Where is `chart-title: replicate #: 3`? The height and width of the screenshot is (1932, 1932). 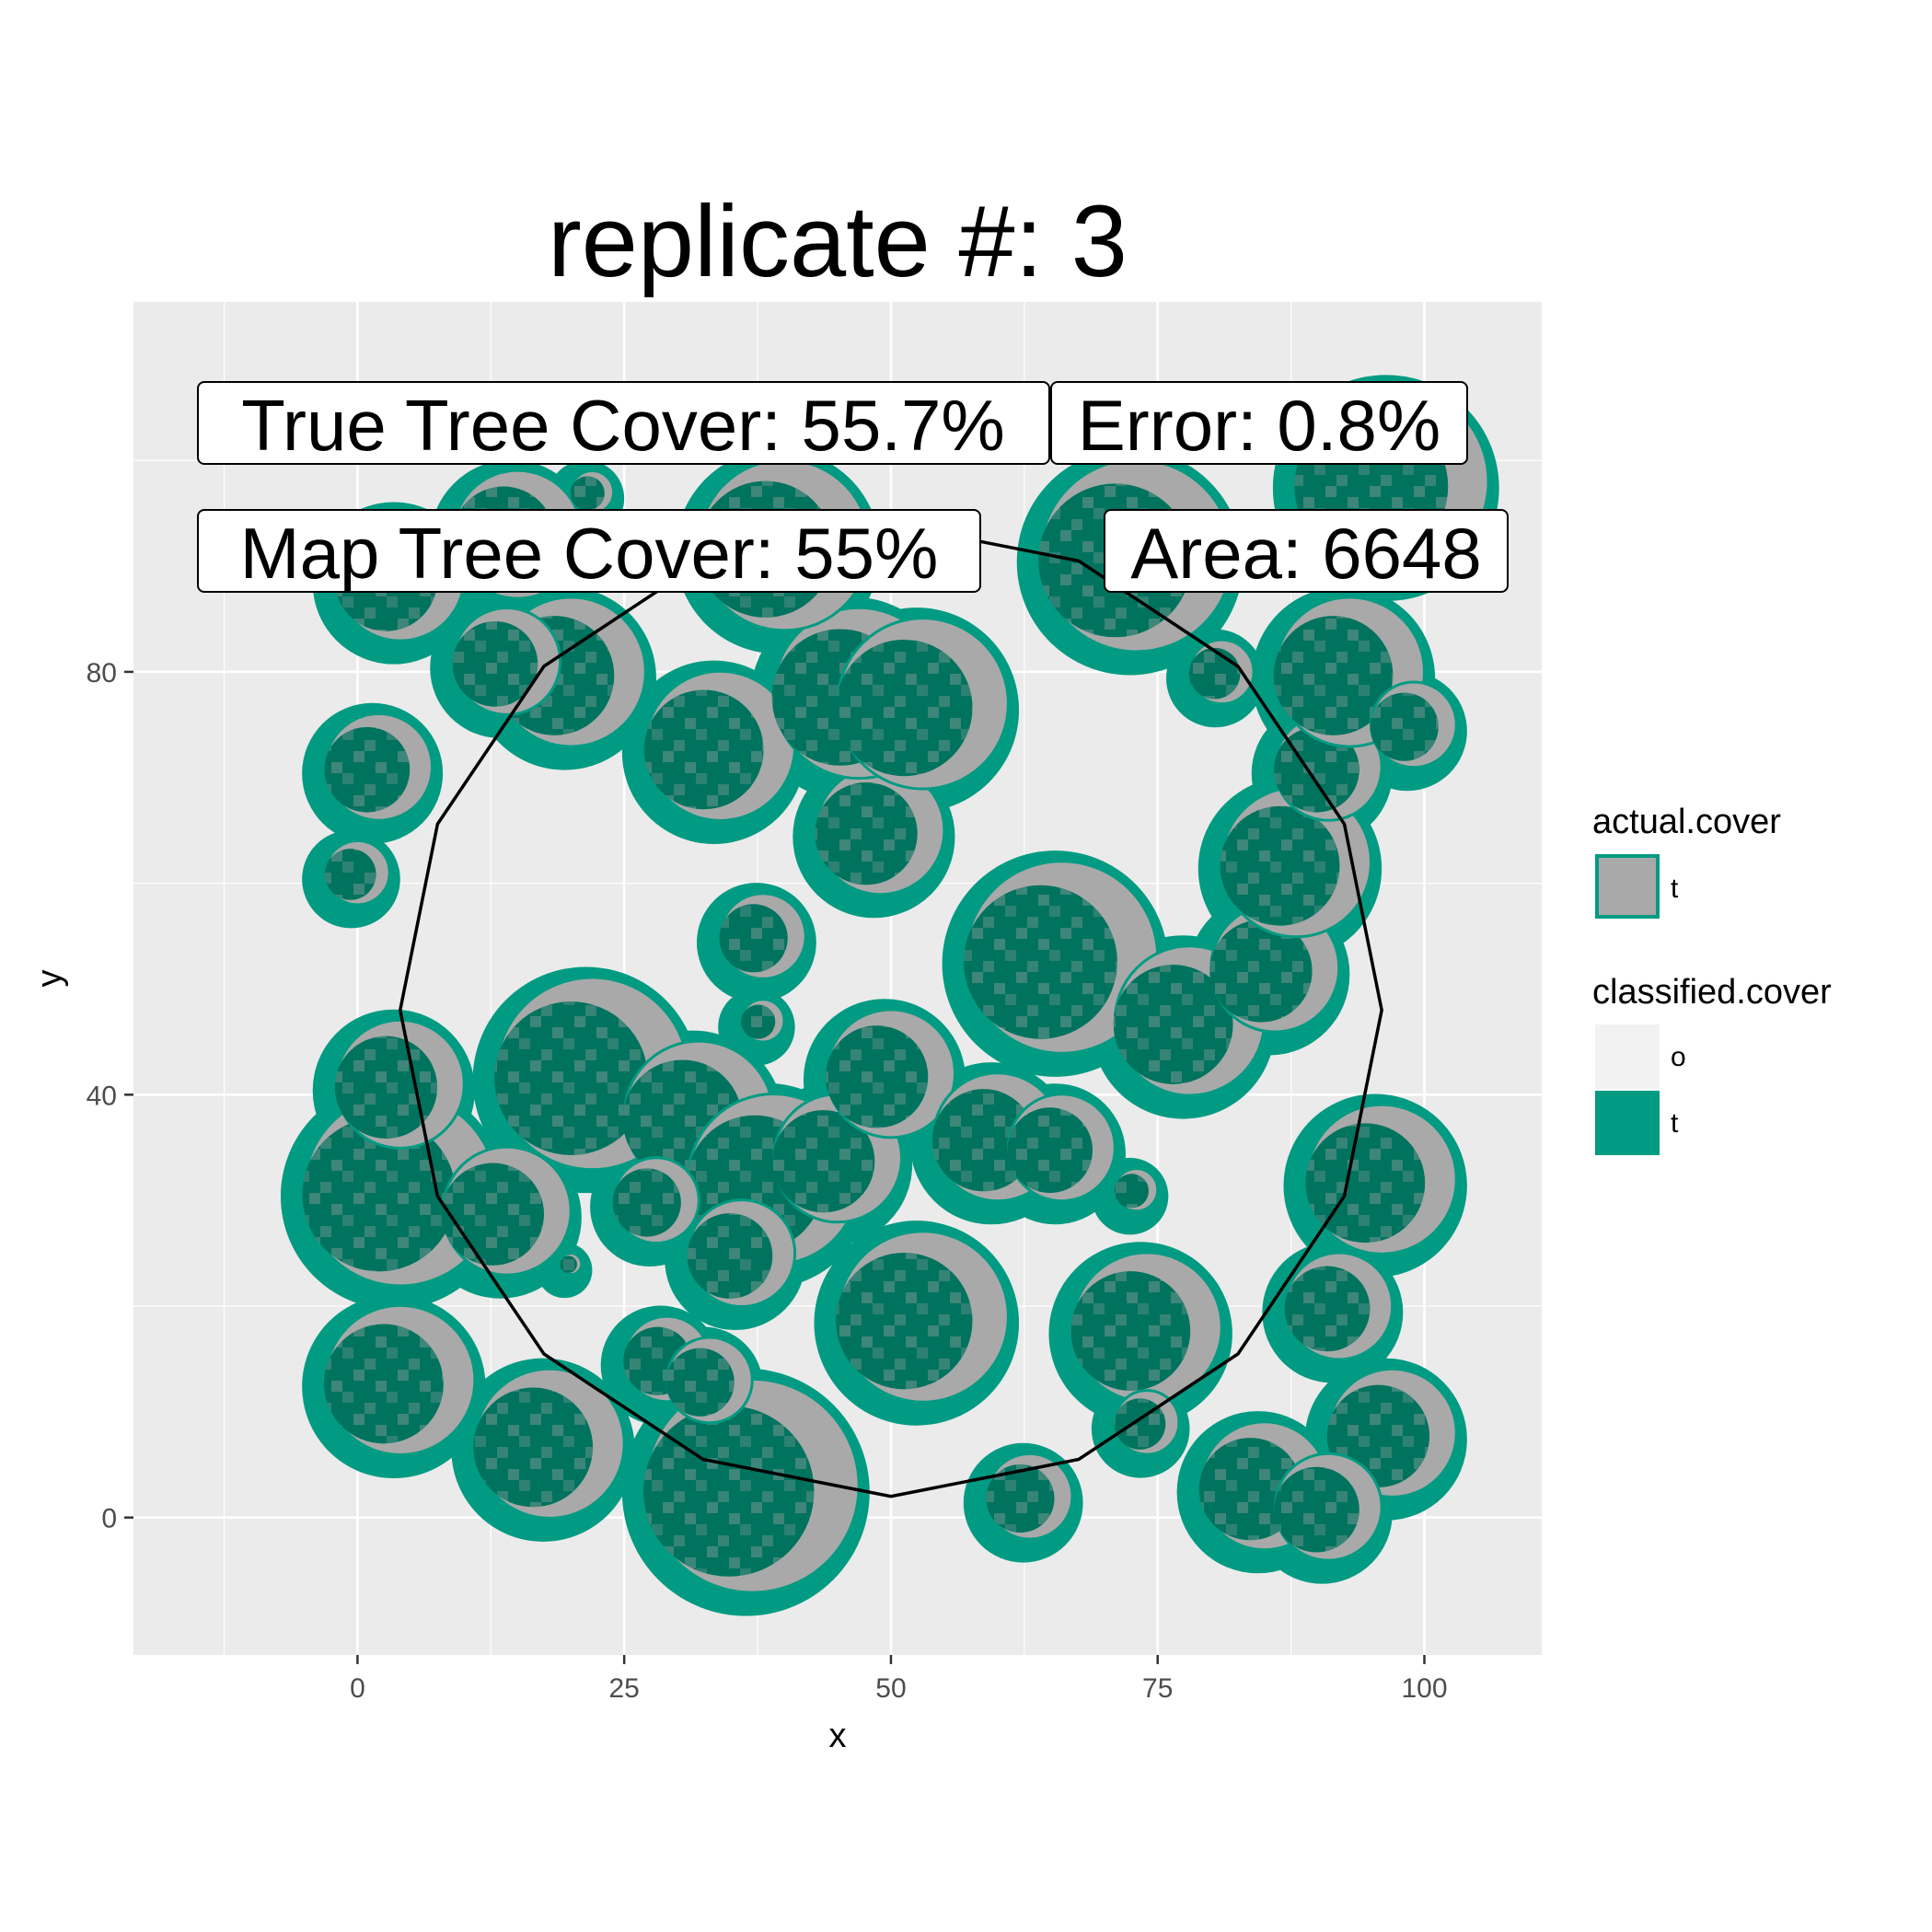
chart-title: replicate #: 3 is located at coordinates (838, 241).